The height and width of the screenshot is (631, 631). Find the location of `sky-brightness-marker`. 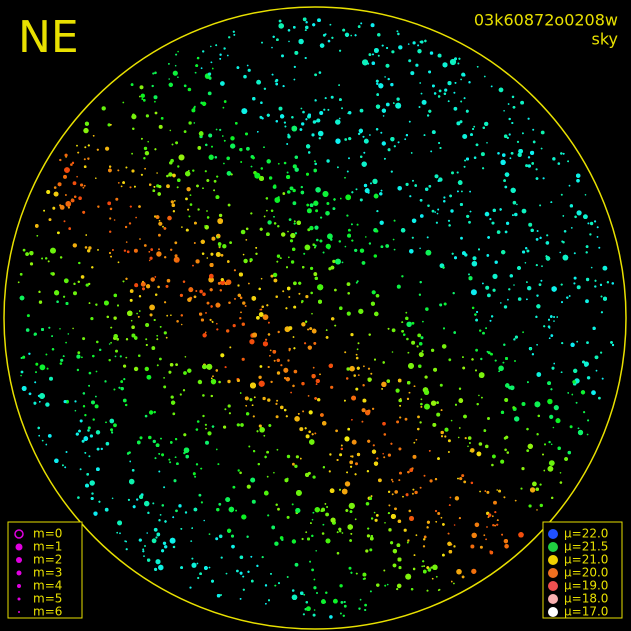

sky-brightness-marker is located at coordinates (553, 534).